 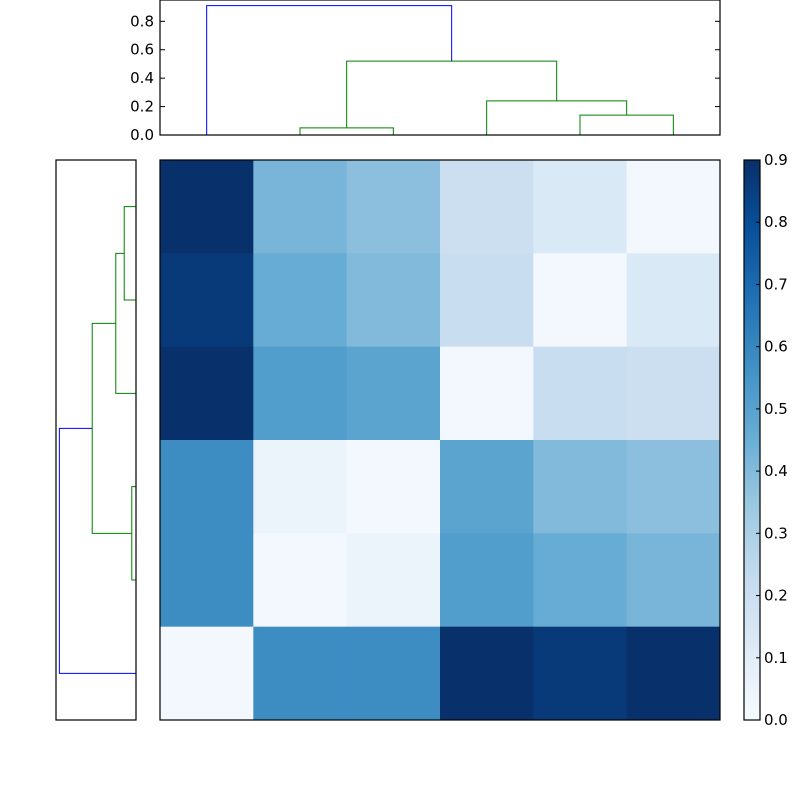 What do you see at coordinates (776, 222) in the screenshot?
I see `colorbar-tick-label: 0.8` at bounding box center [776, 222].